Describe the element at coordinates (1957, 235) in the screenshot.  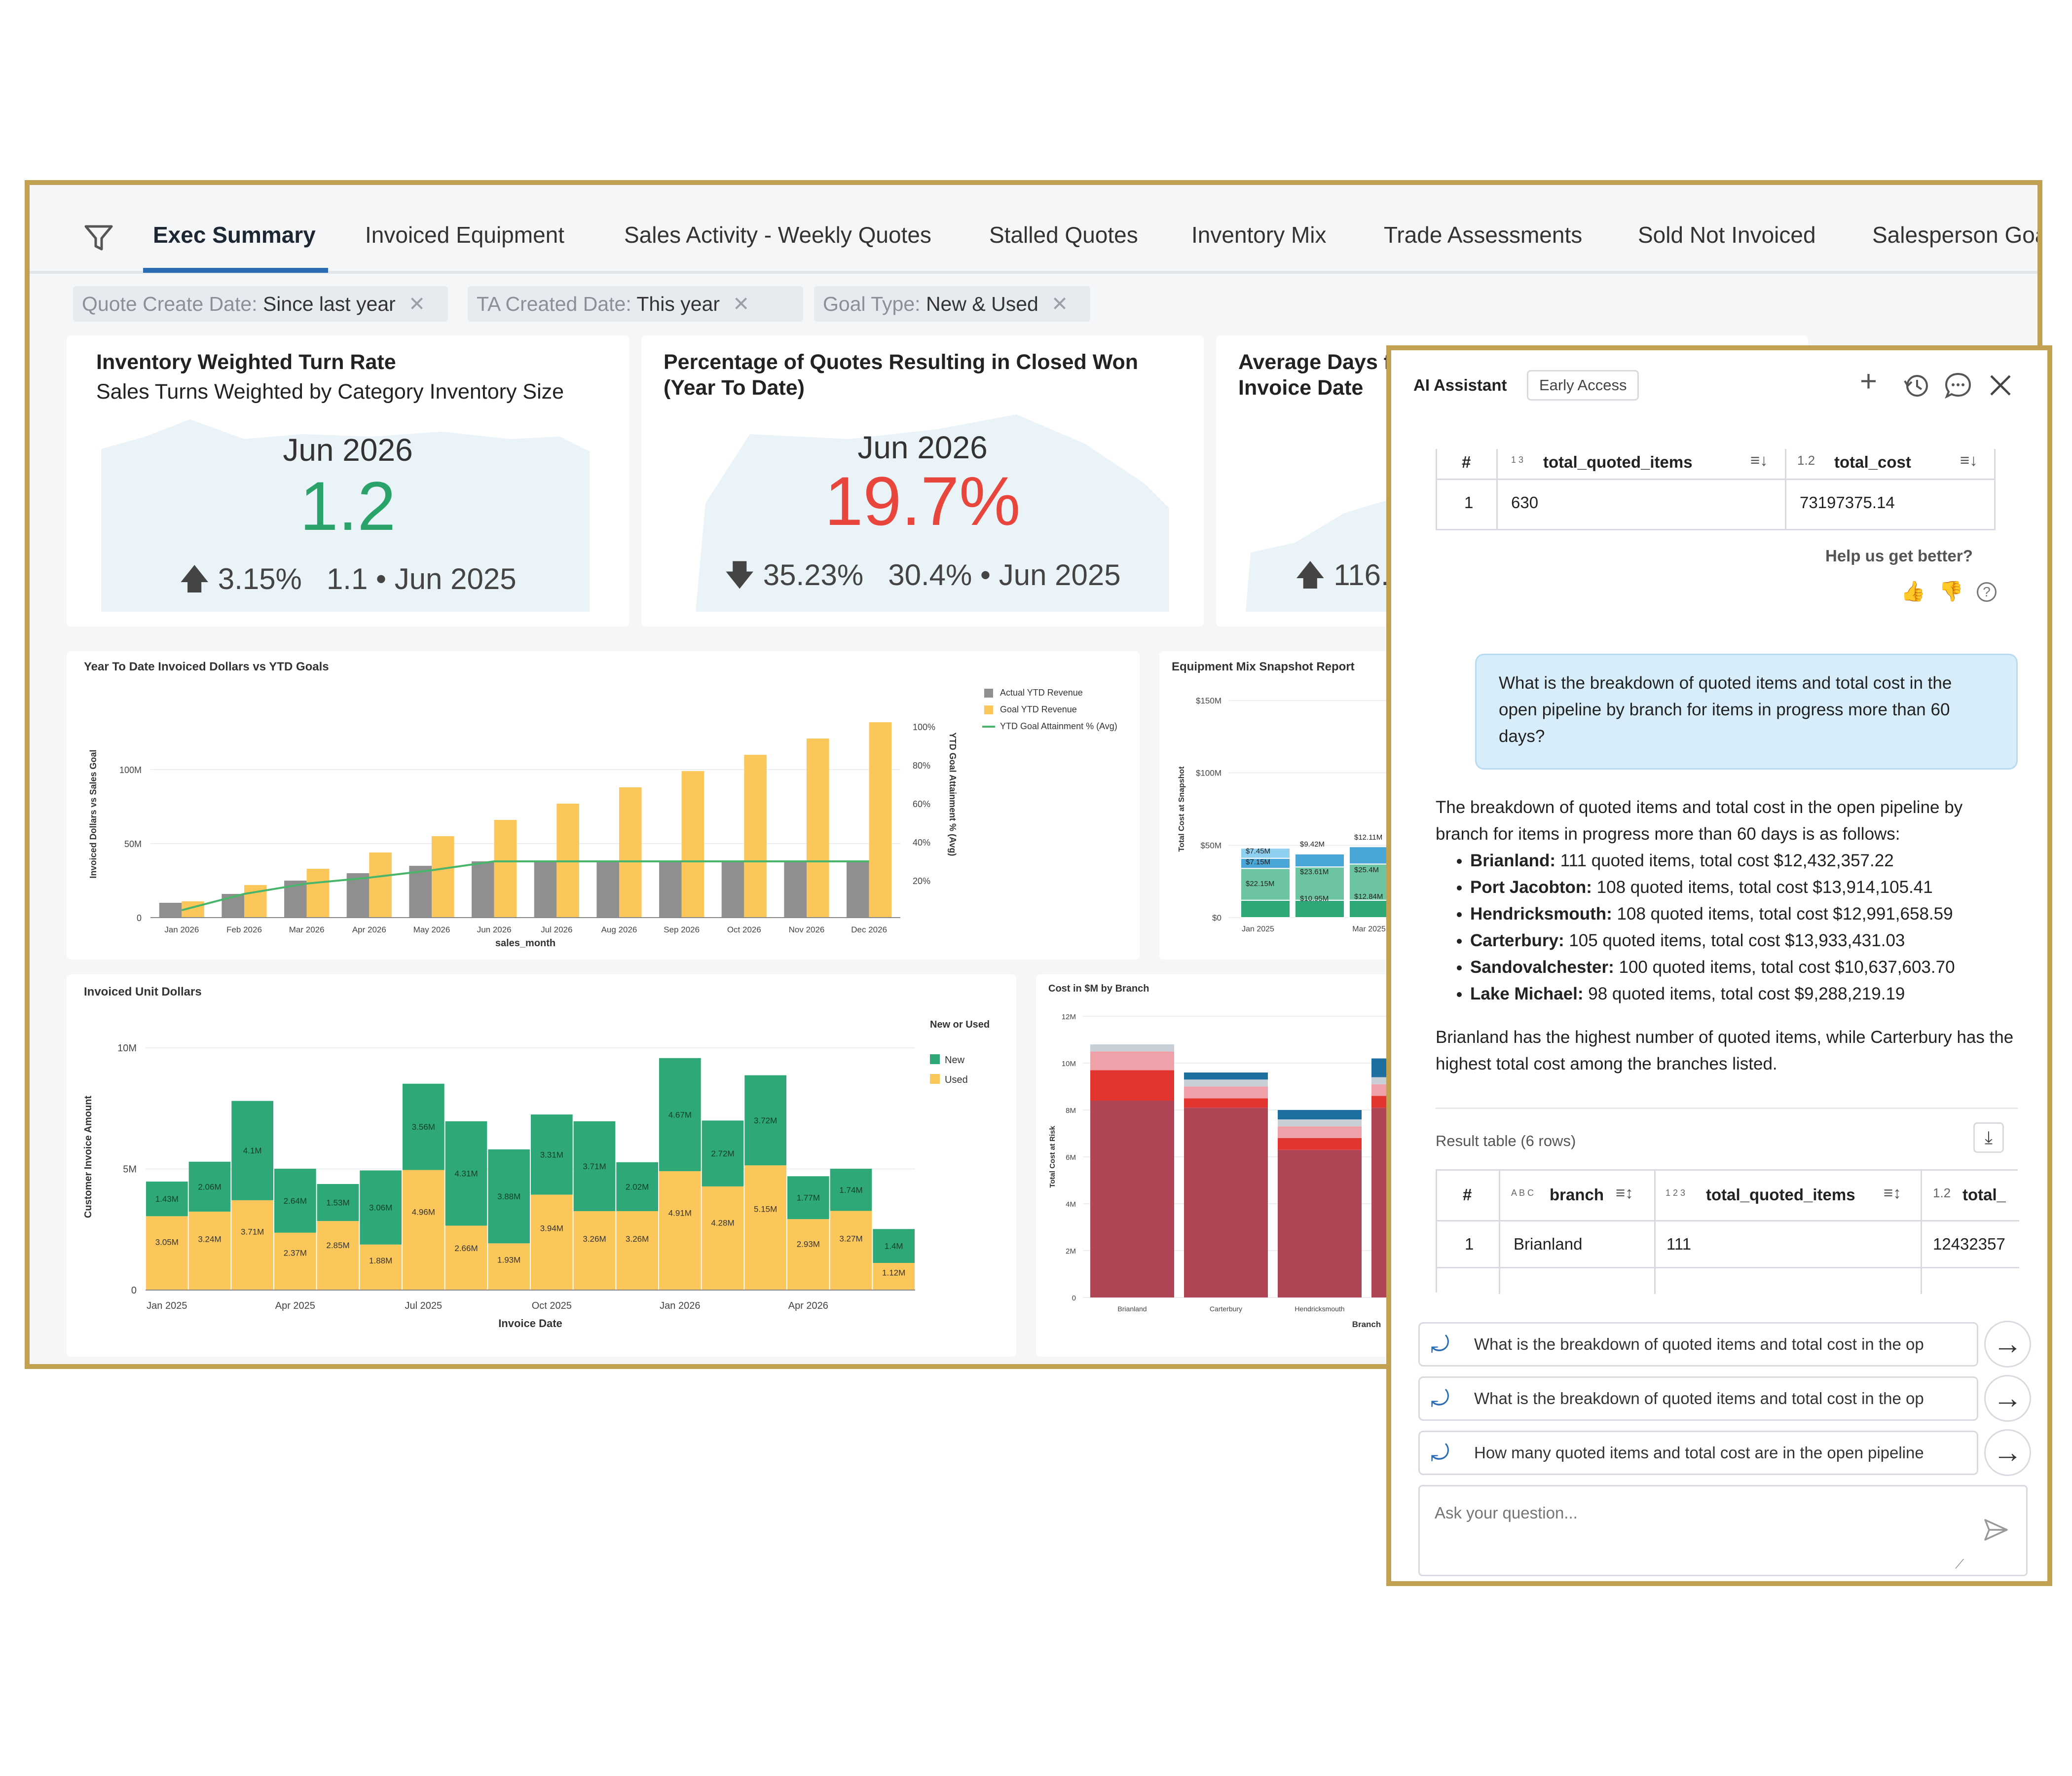
I see `tab-salesperson-goals: Salesperson Goa` at that location.